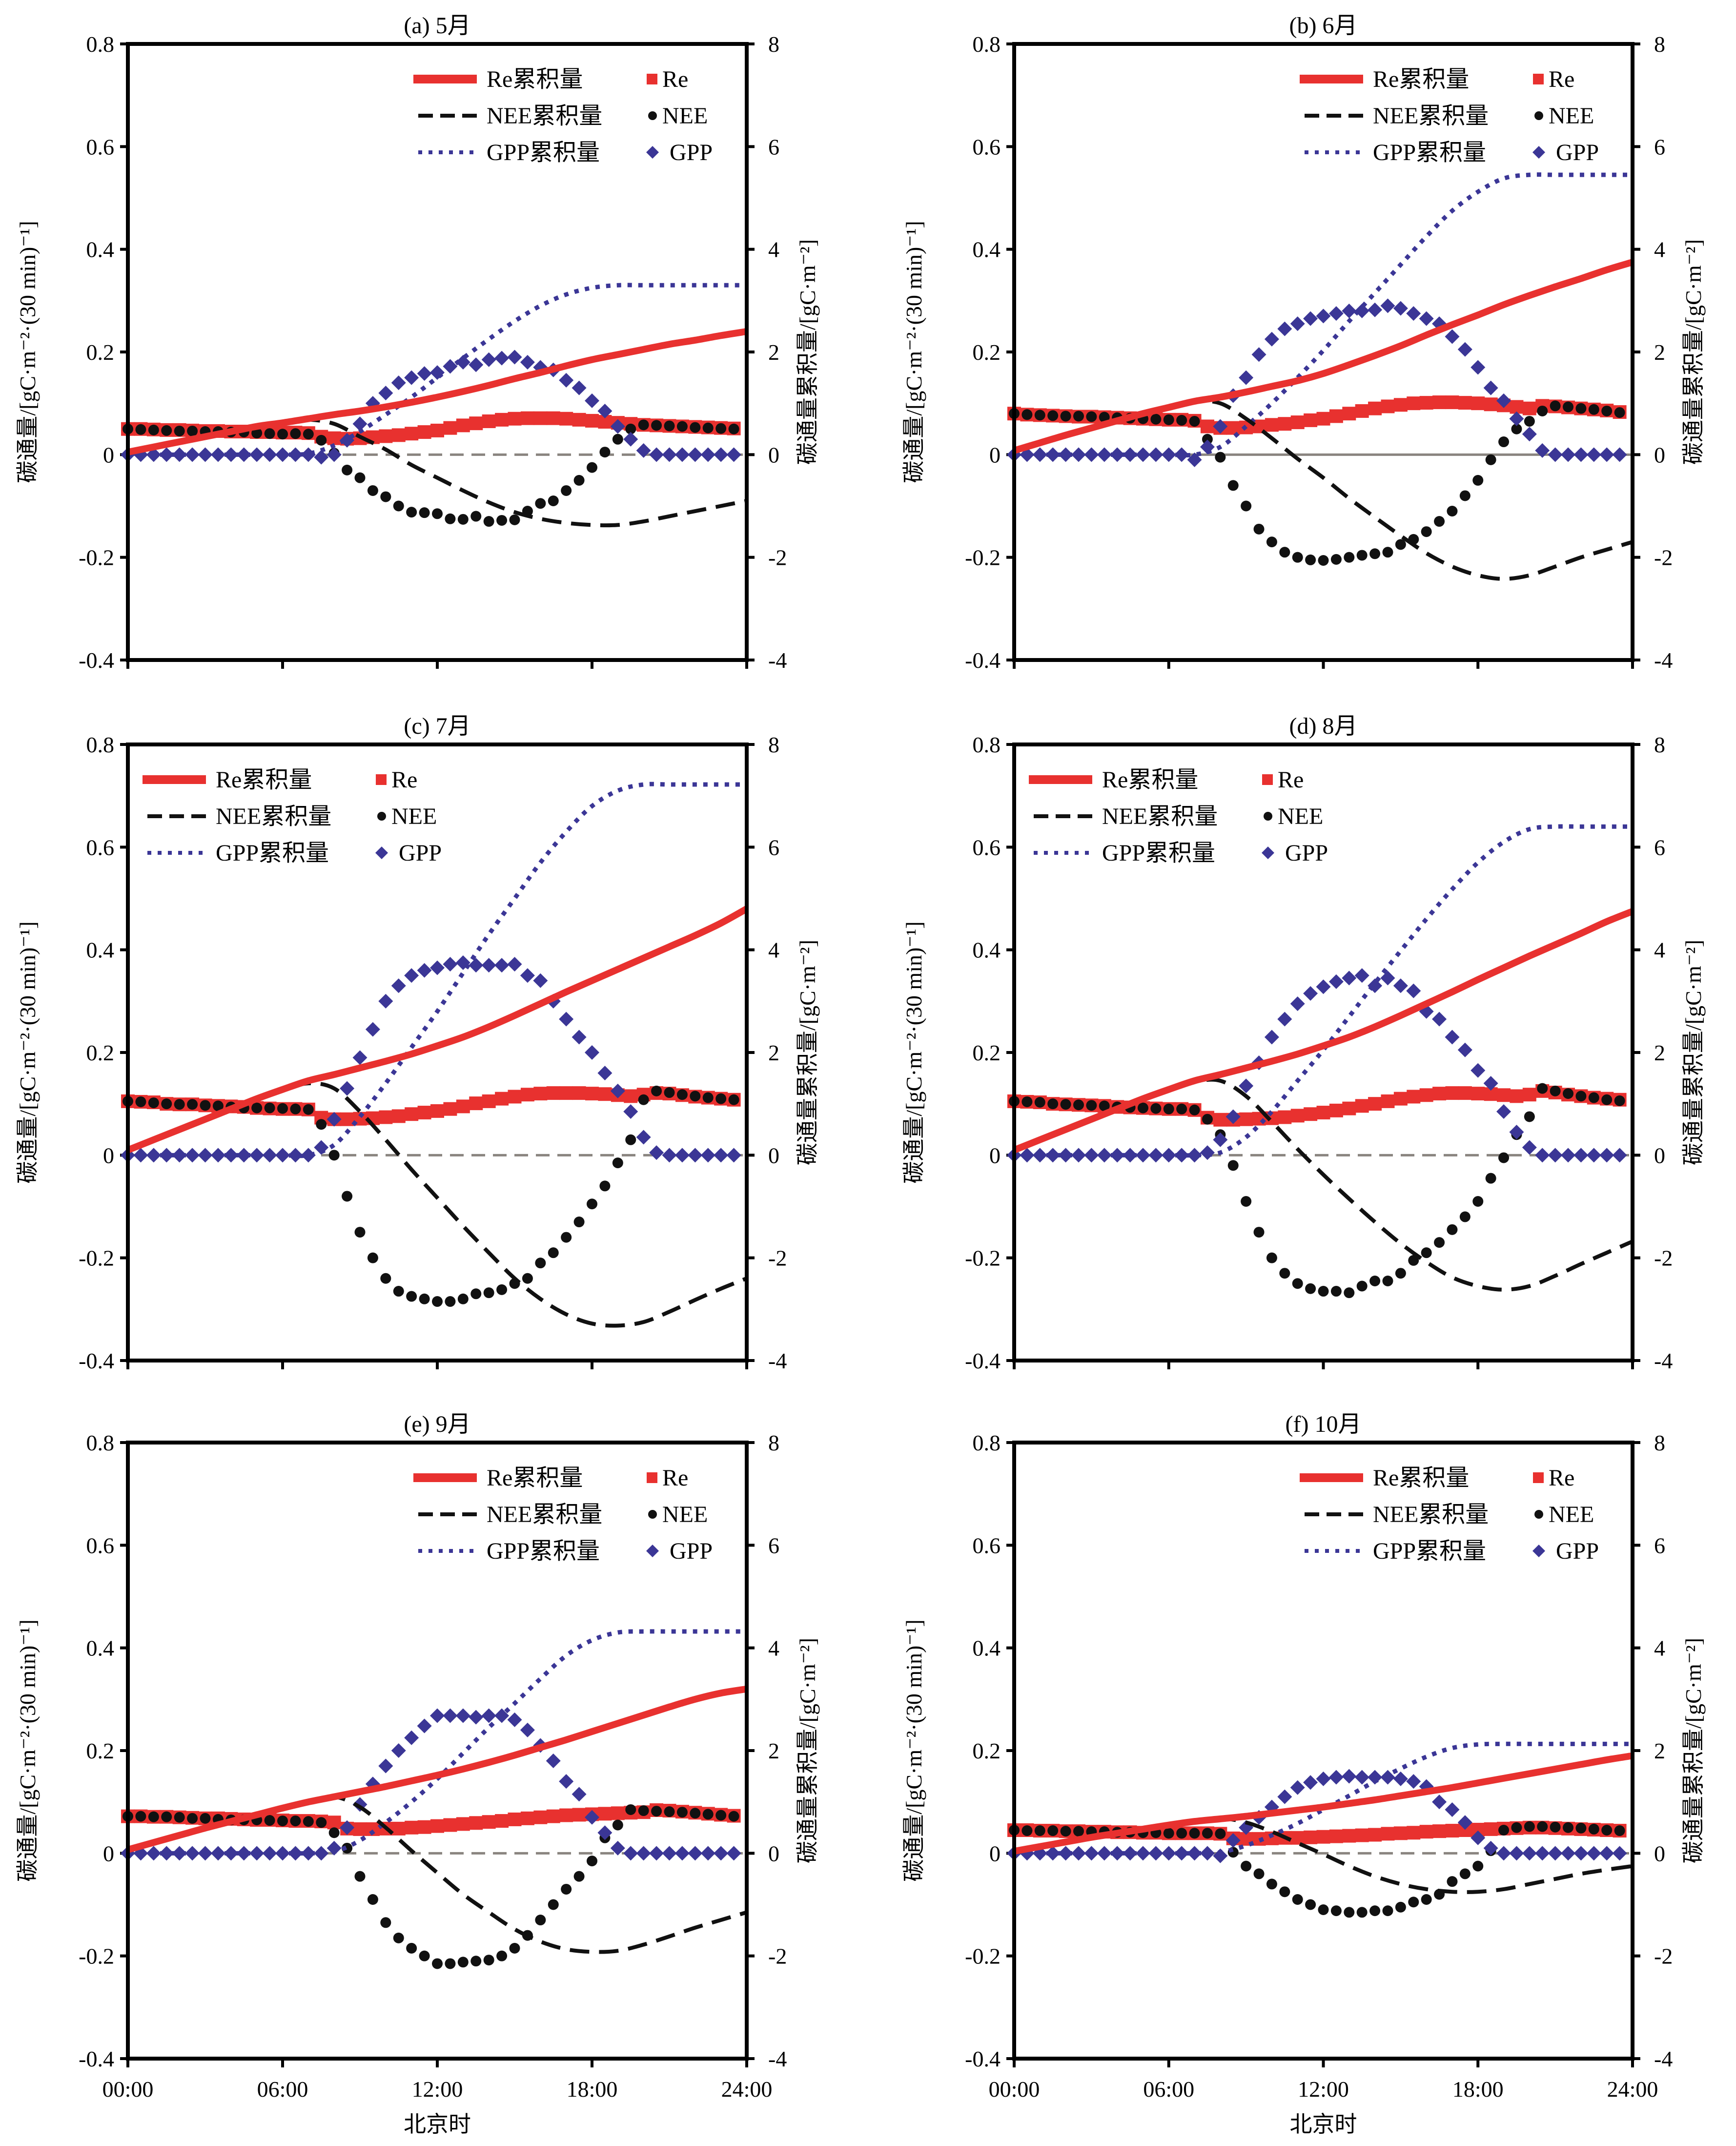  Describe the element at coordinates (773, 1156) in the screenshot. I see `y2-tick-label: 0` at that location.